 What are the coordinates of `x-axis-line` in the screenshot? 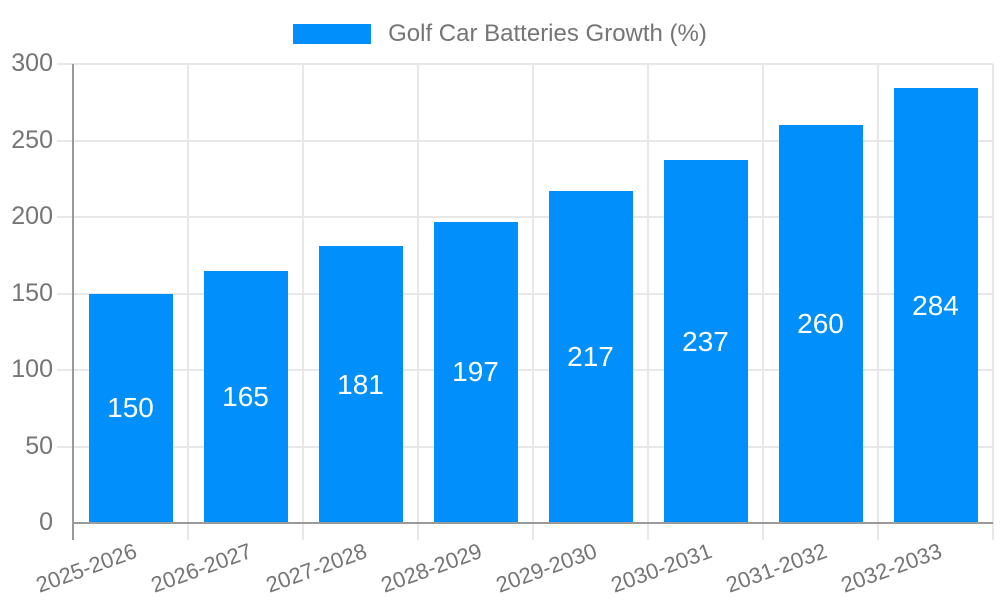 It's located at (533, 523).